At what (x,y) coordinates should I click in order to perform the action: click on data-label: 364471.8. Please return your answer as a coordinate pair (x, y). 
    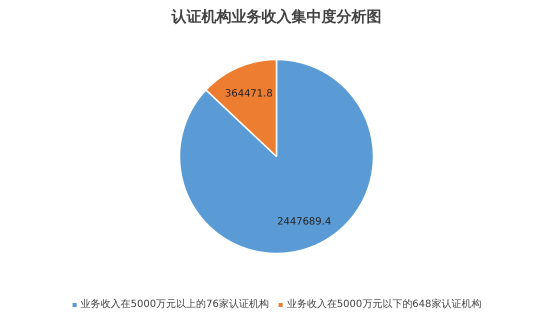
    Looking at the image, I should click on (248, 94).